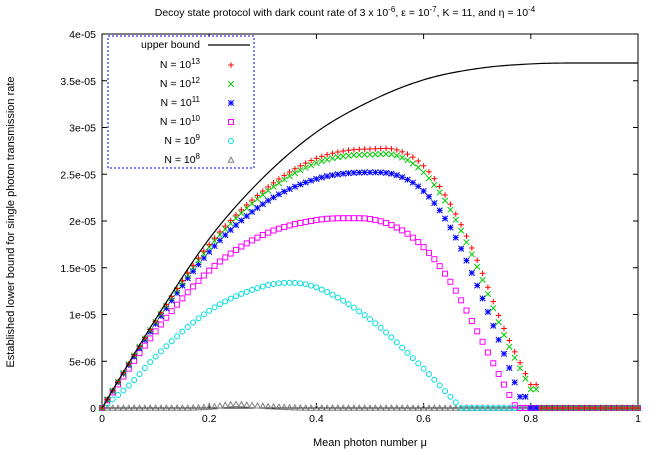 The height and width of the screenshot is (455, 665). I want to click on y-tick-label: 2.5e-05, so click(78, 175).